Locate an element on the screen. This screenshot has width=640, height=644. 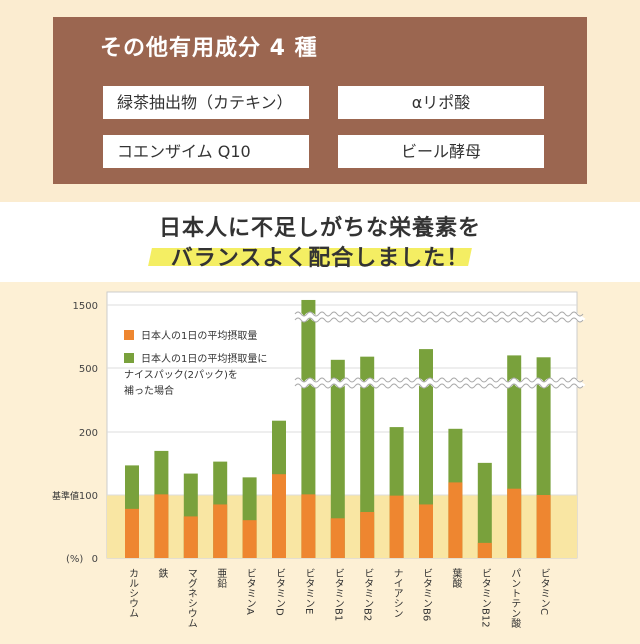
x-category-label: ビタミンB12 is located at coordinates (485, 598).